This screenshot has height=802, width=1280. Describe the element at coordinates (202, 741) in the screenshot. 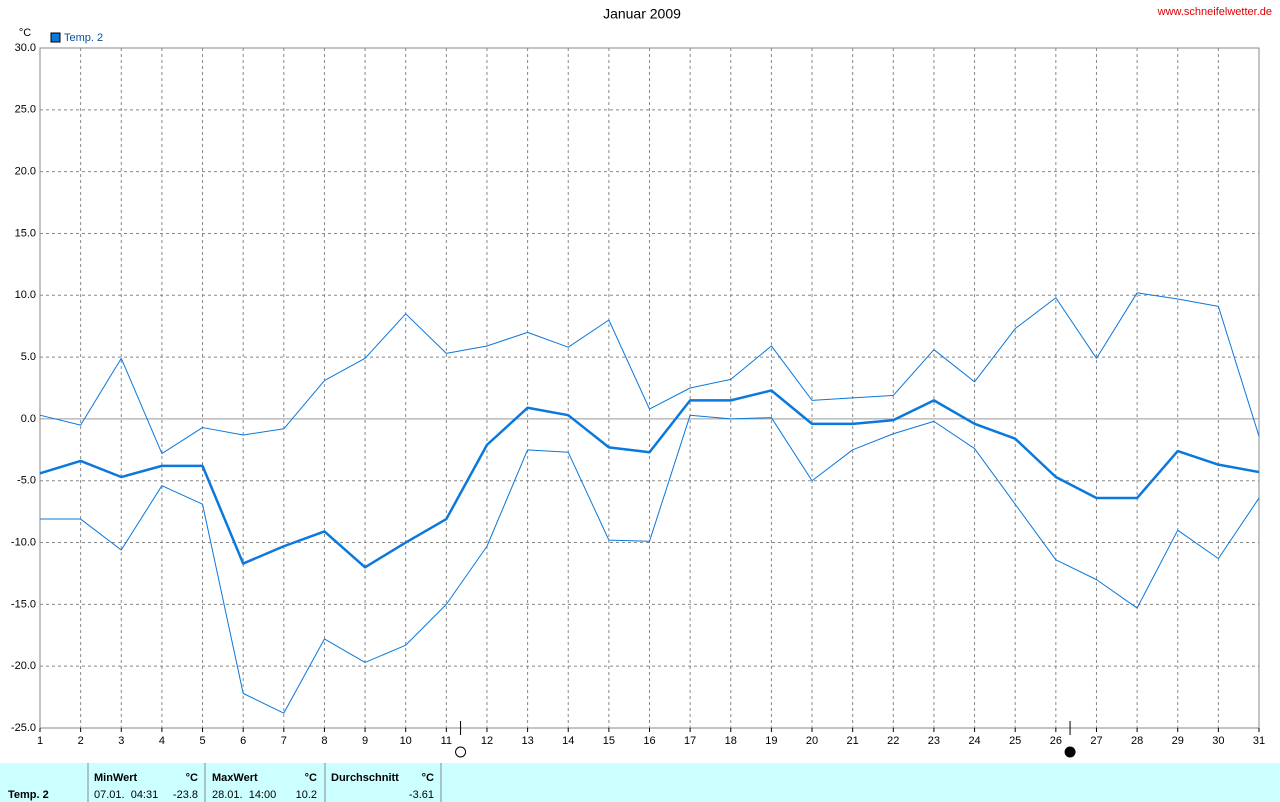

I see `x-tick-label: 5` at that location.